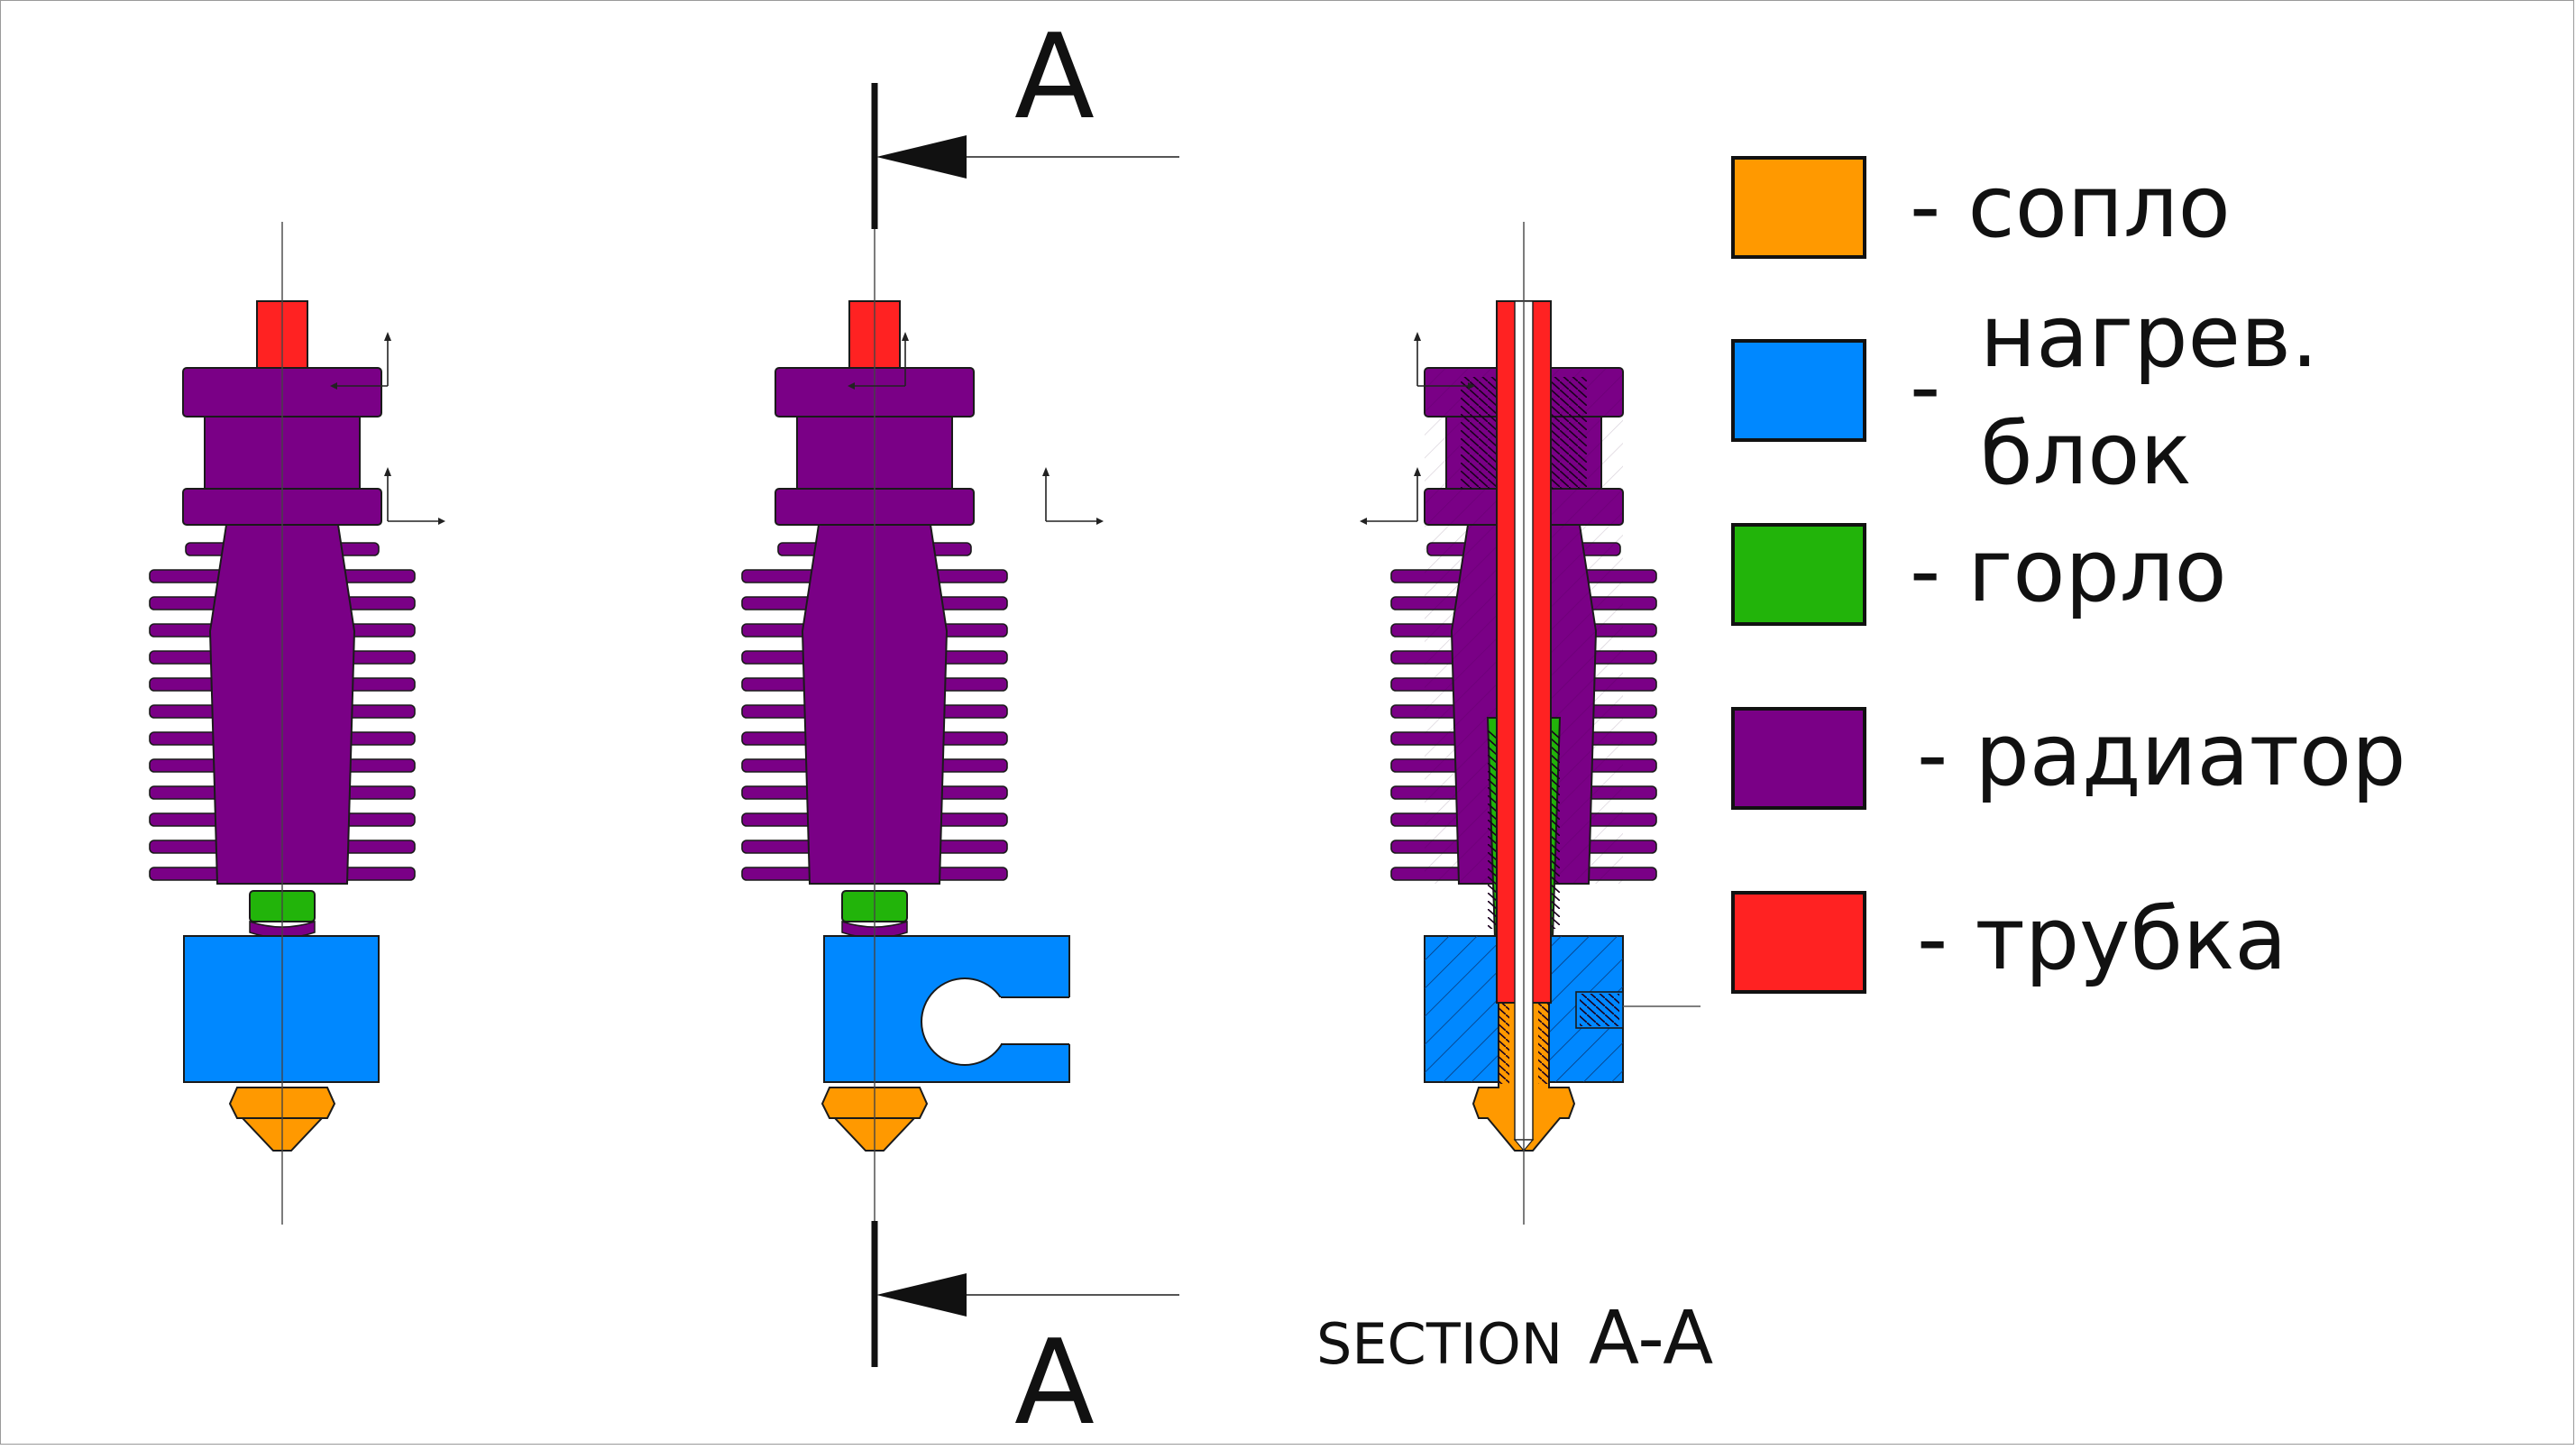 This screenshot has width=2576, height=1450. Describe the element at coordinates (1504, 1043) in the screenshot. I see `nozzle-thread-left` at that location.